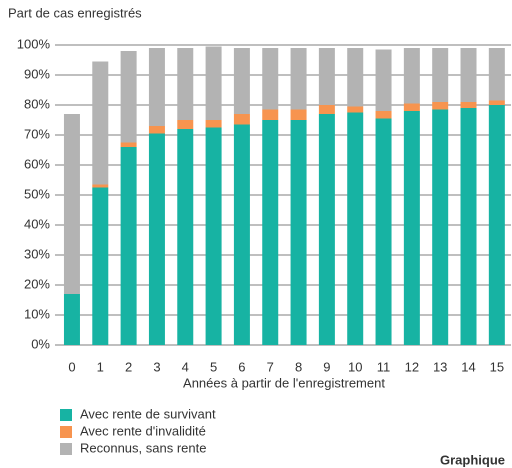 Image resolution: width=512 pixels, height=468 pixels. I want to click on y-tick-label: 30%, so click(37, 253).